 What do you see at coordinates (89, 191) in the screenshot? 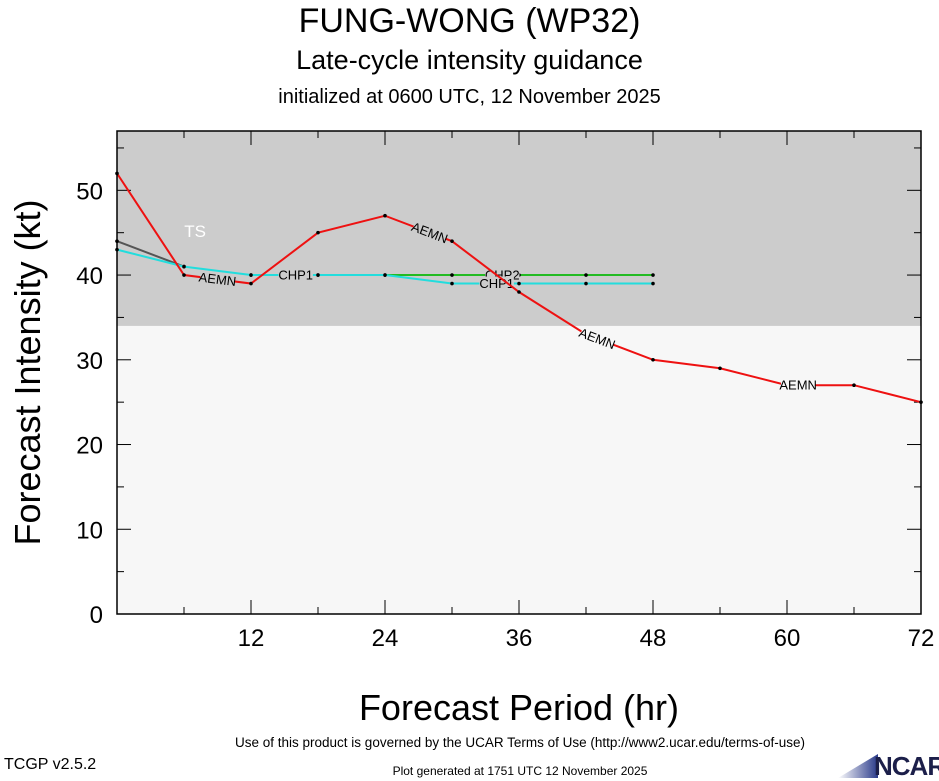
I see `y-tick-label: 50` at bounding box center [89, 191].